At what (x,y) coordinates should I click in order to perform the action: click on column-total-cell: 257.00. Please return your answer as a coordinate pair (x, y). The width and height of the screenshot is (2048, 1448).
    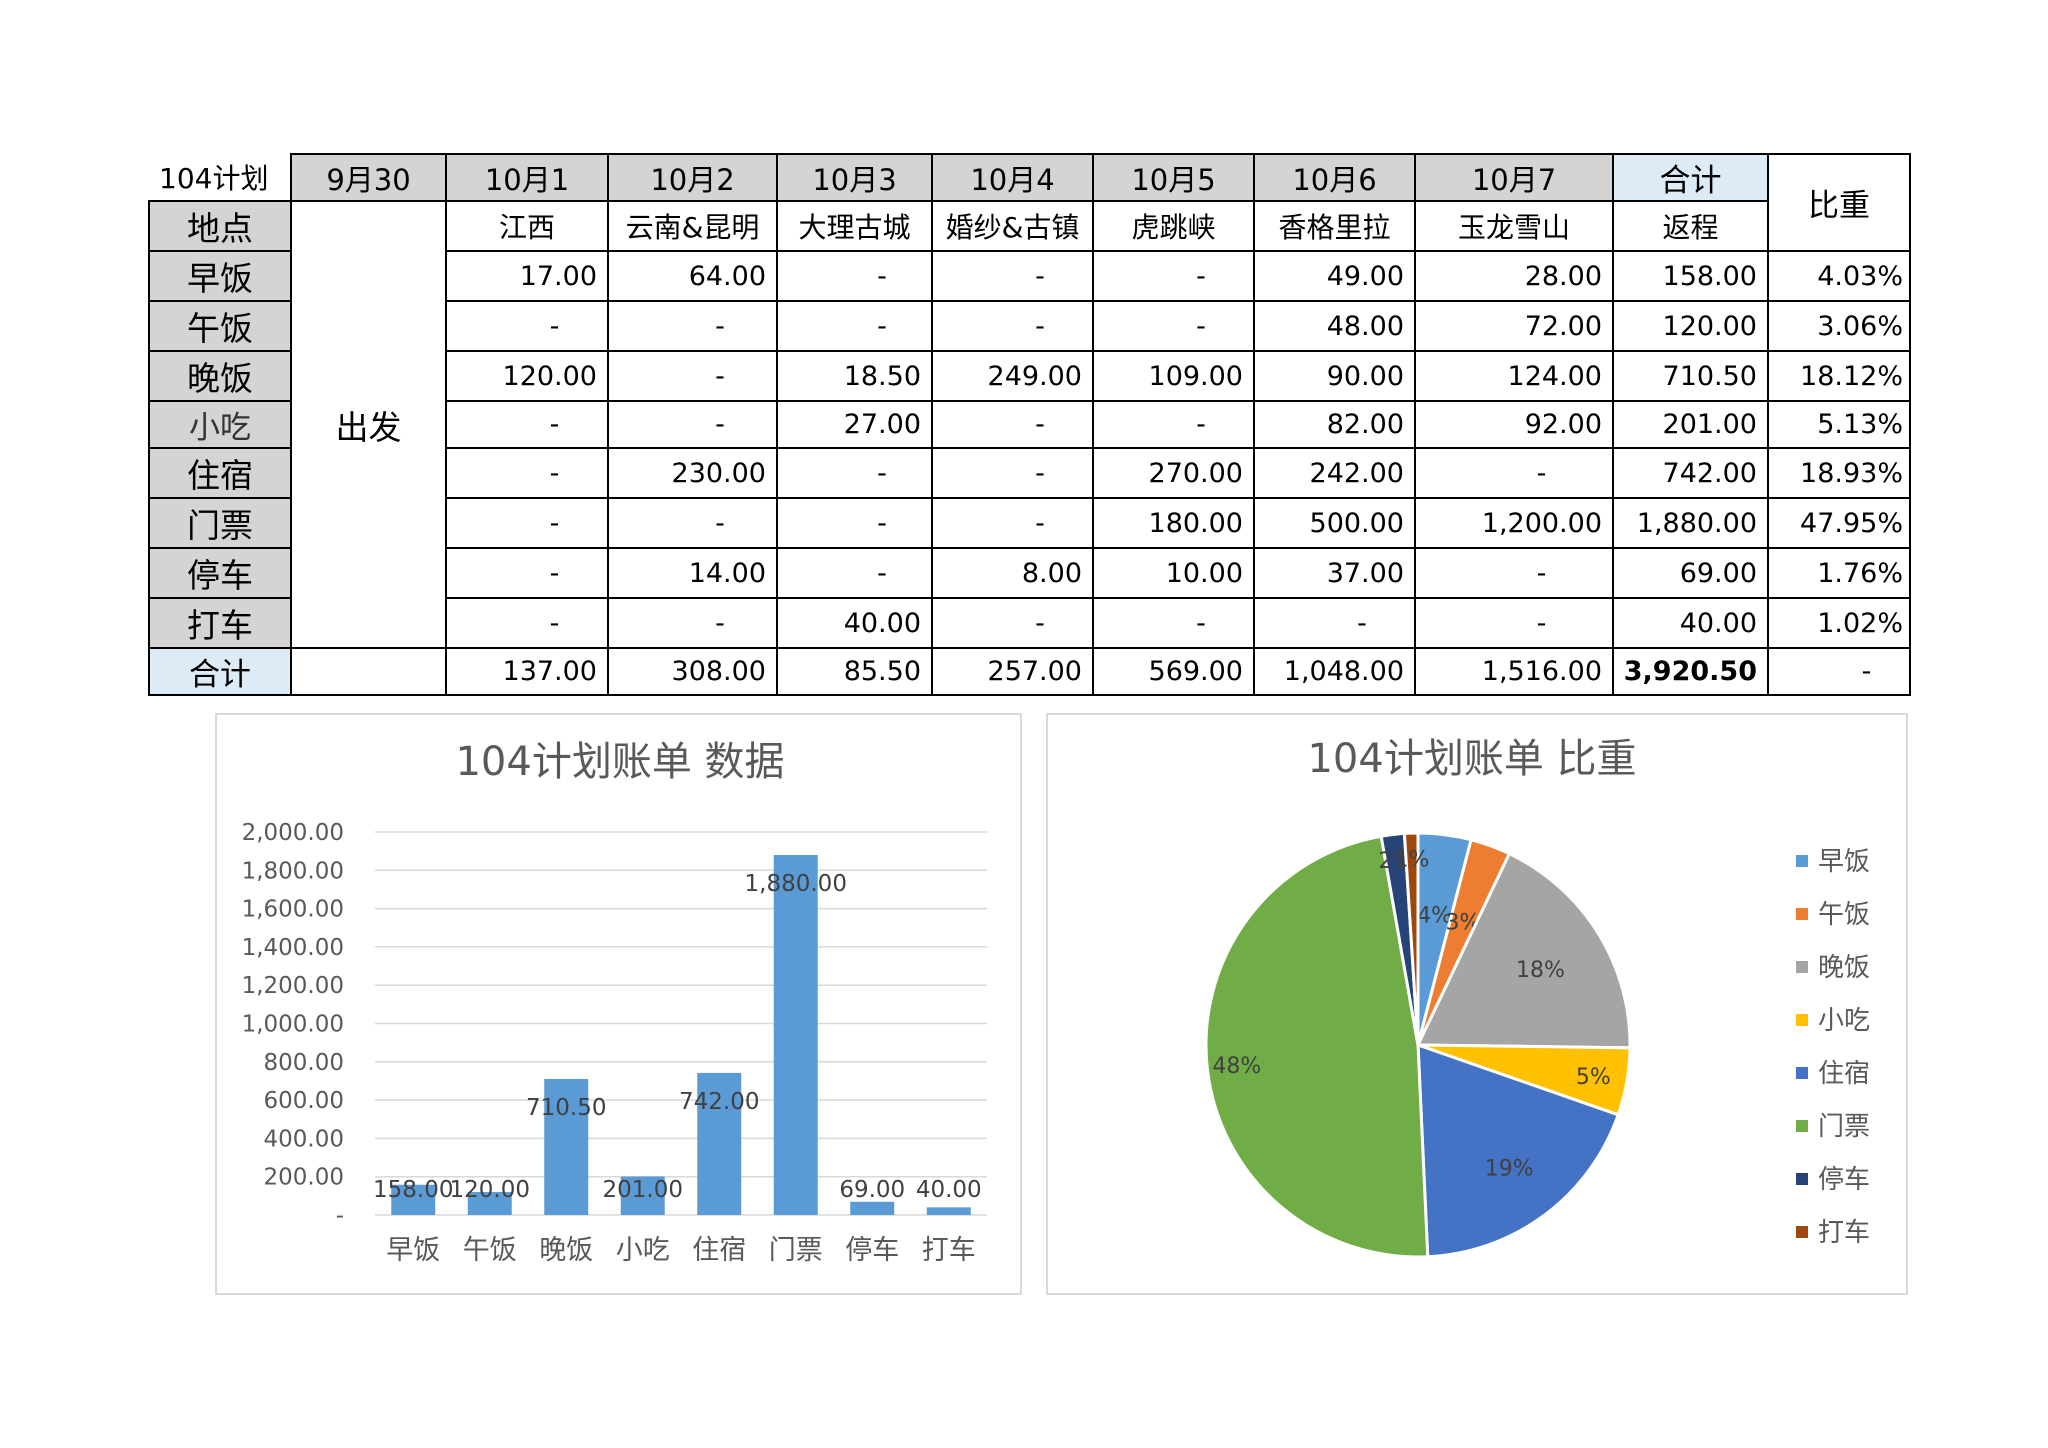
    Looking at the image, I should click on (1012, 671).